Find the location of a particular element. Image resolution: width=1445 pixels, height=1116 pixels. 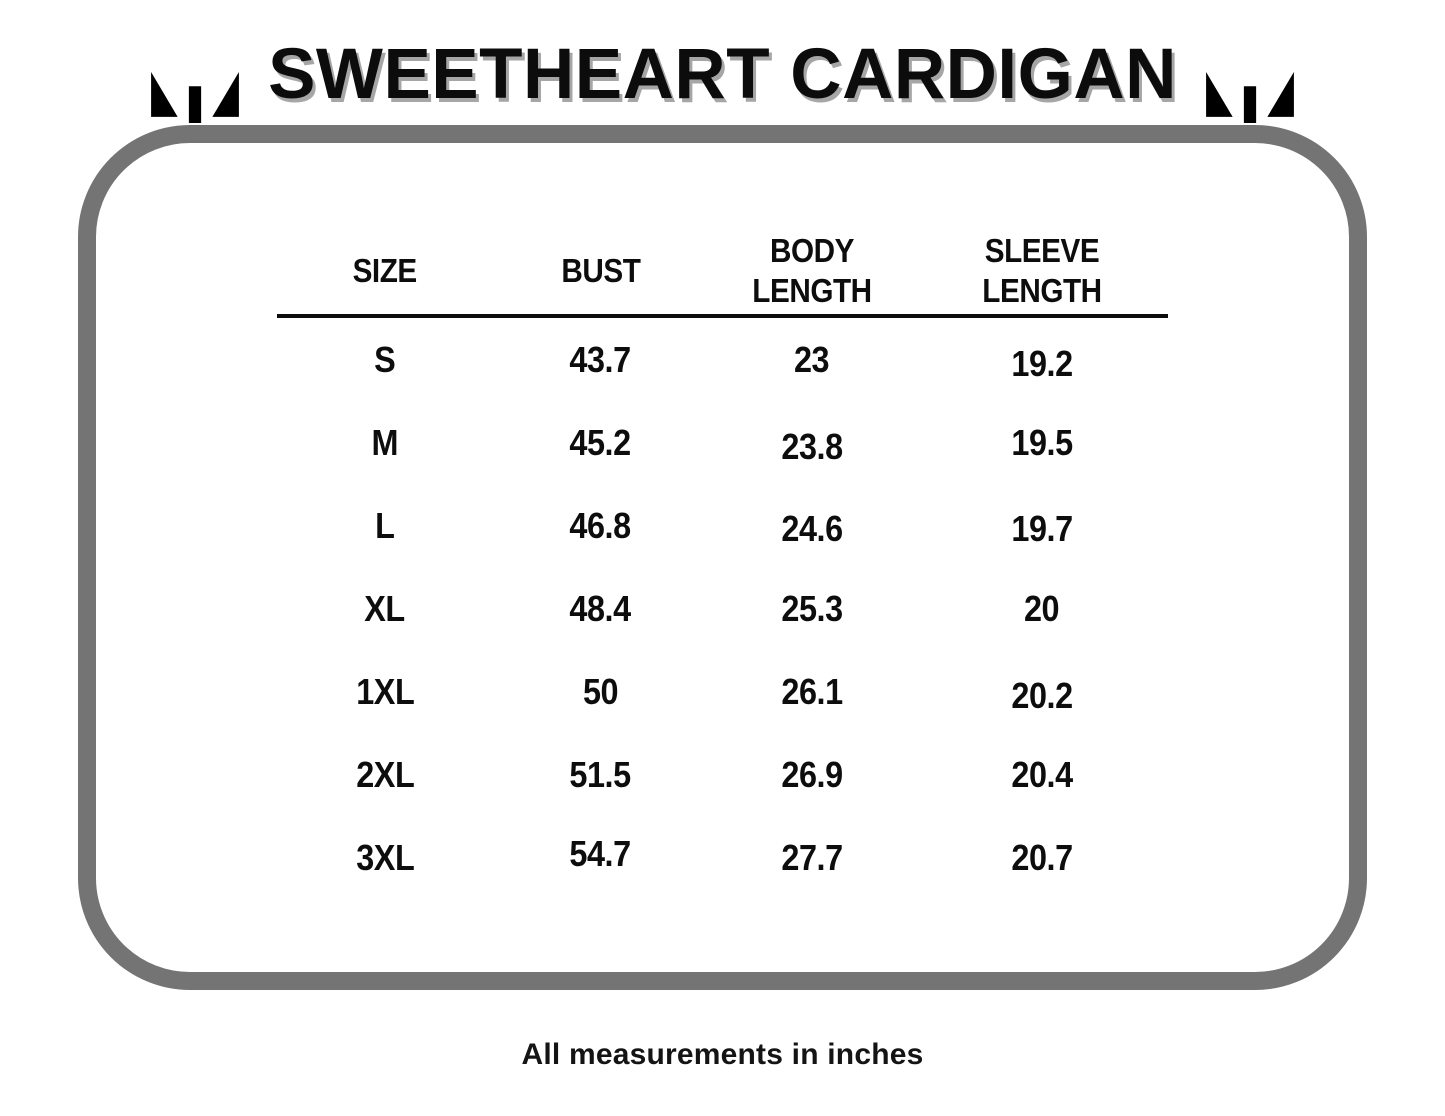

brand-header: SWEETHEART CARDIGAN is located at coordinates (722, 74).